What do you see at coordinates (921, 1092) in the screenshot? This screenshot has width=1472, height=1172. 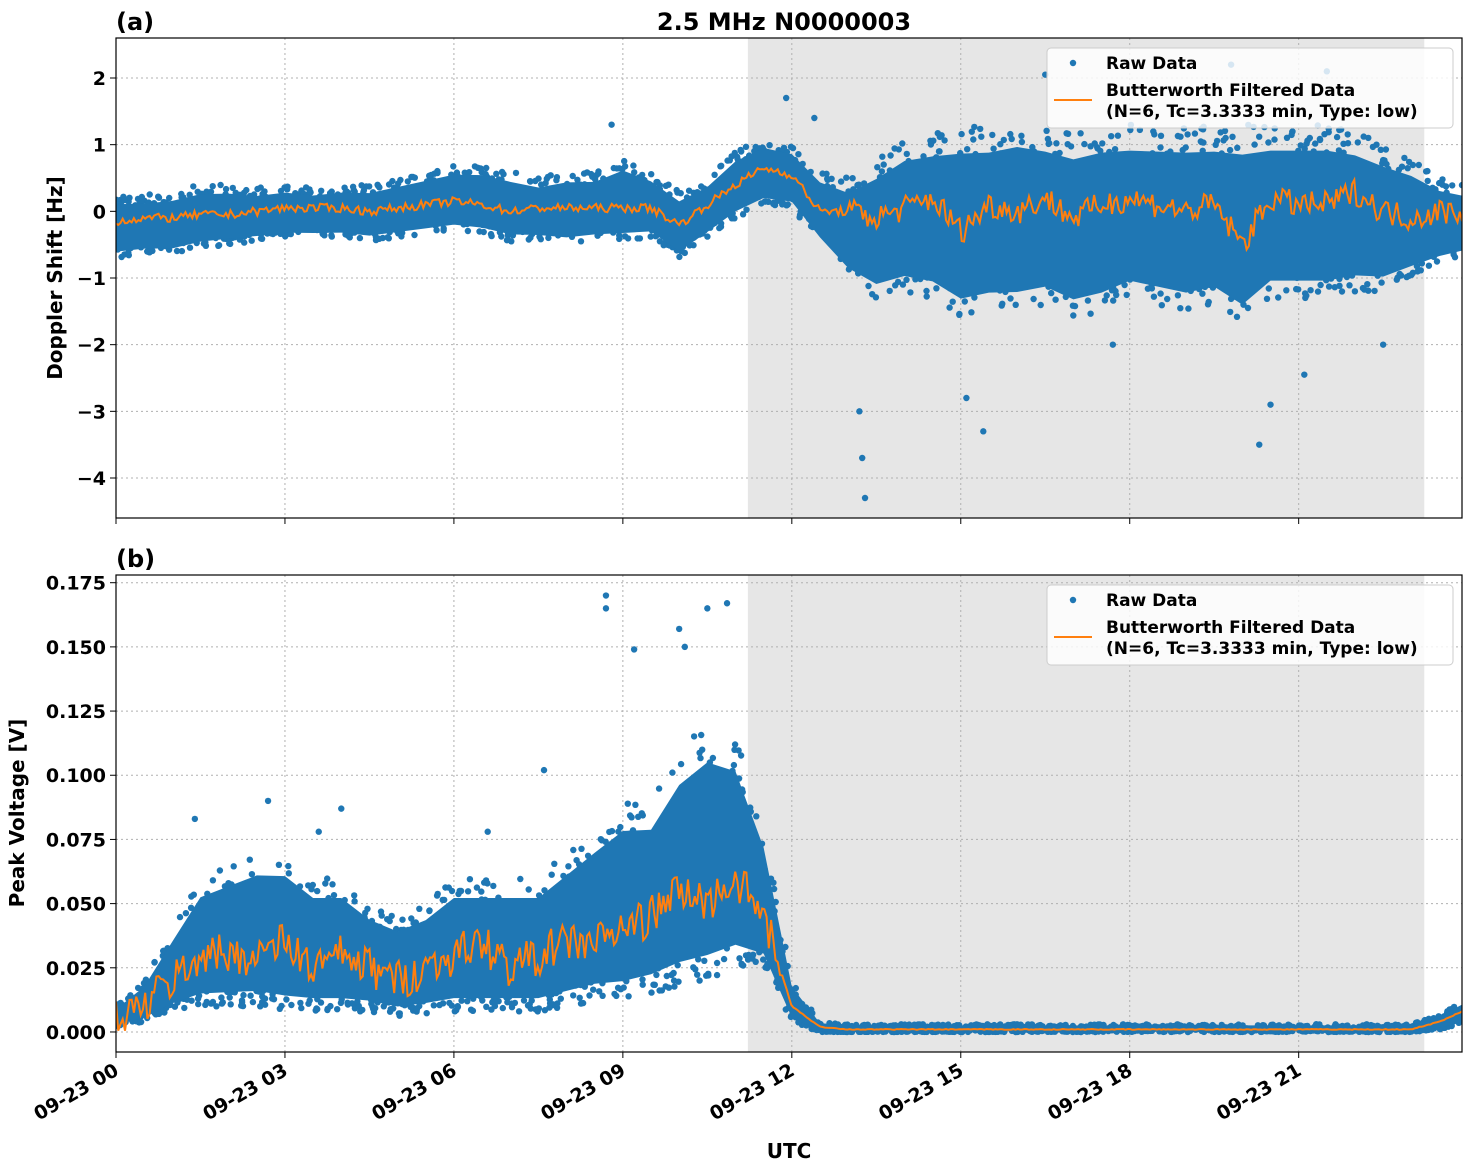 I see `x-tick-label: 09-23 15` at bounding box center [921, 1092].